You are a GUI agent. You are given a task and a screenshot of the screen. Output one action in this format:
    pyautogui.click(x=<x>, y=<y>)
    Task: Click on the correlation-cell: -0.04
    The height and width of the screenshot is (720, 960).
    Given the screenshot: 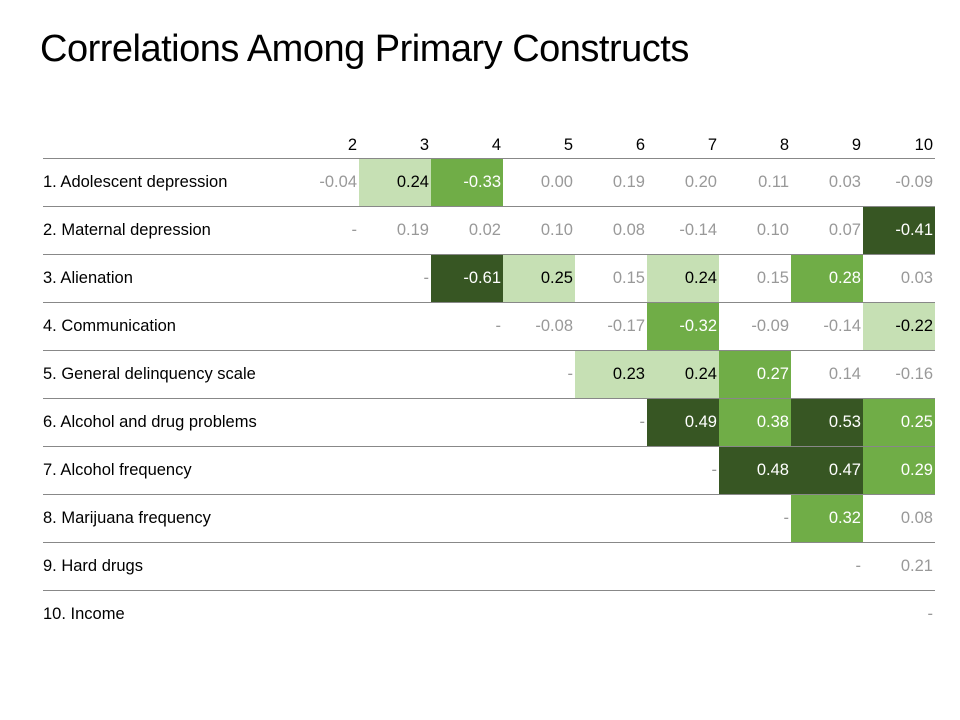 What is the action you would take?
    pyautogui.click(x=323, y=182)
    